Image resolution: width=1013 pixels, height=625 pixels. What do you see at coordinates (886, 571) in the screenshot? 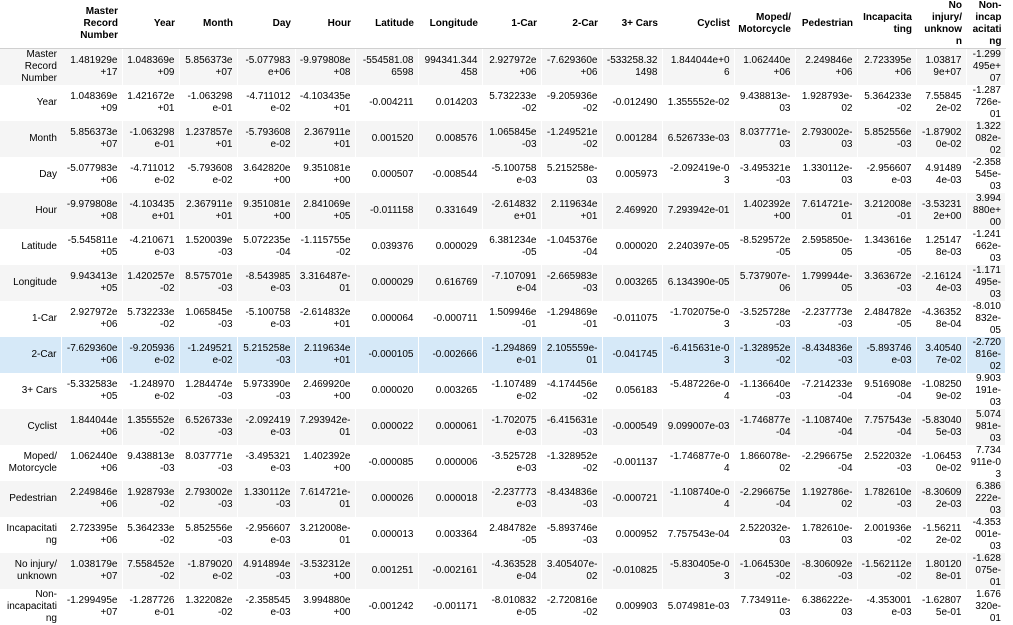
I see `table-cell: -1.562112e-02` at bounding box center [886, 571].